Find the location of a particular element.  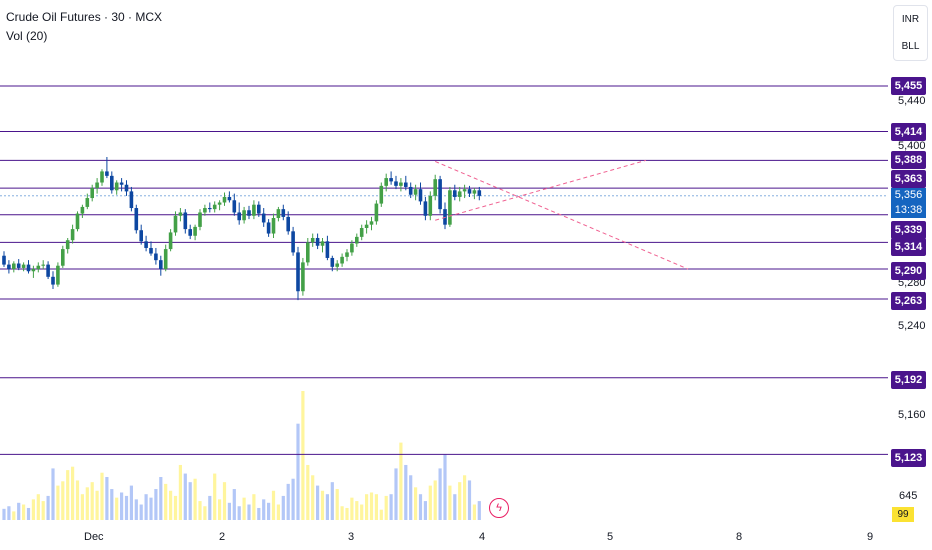

currency-bll: BLL is located at coordinates (910, 46).